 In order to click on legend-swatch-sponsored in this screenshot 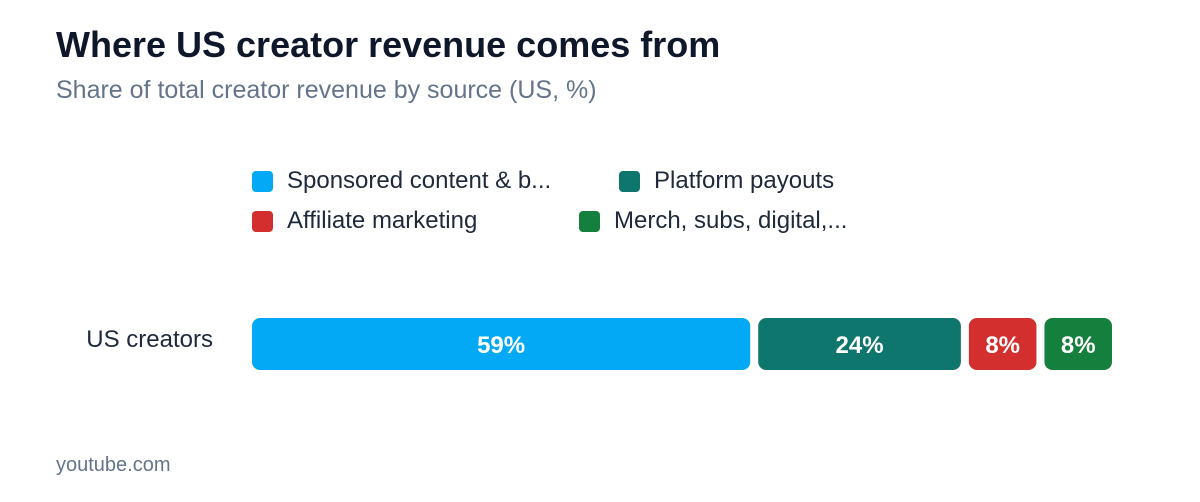, I will do `click(262, 181)`.